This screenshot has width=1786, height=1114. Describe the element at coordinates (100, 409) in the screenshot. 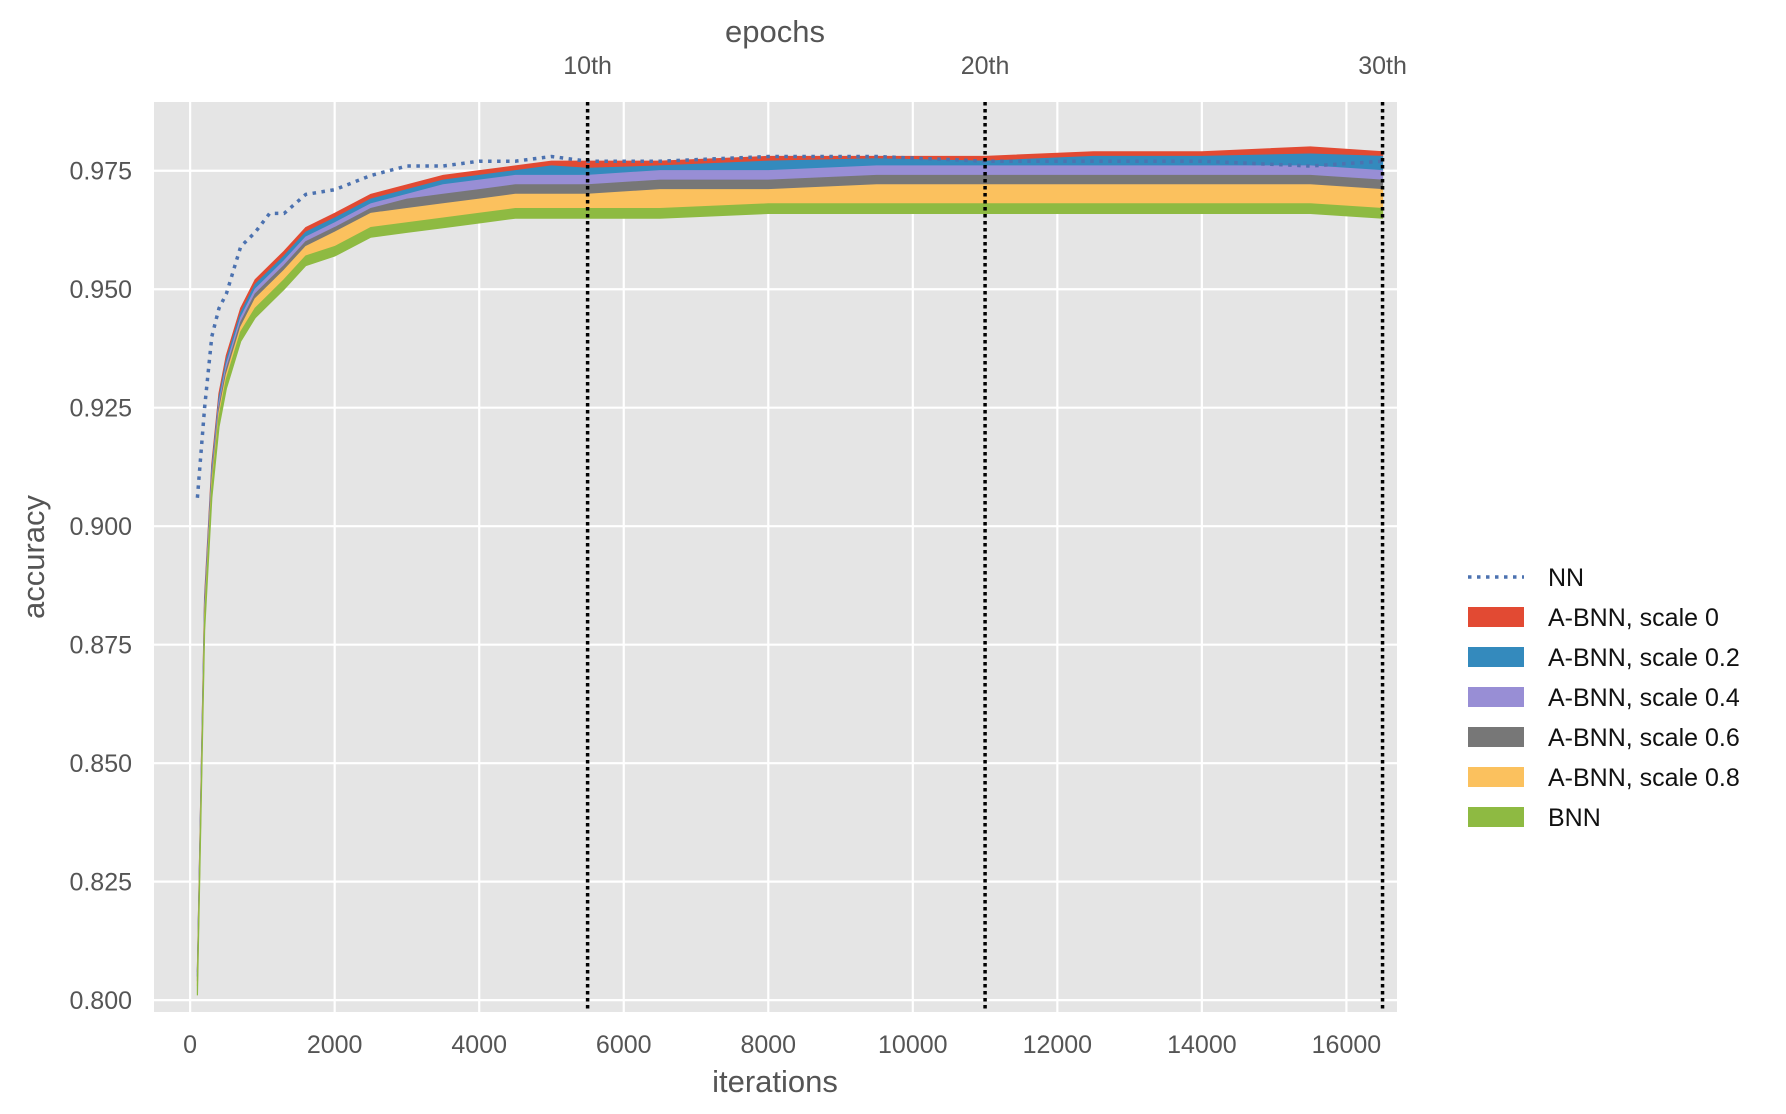

I see `y-tick-label: 0.925` at that location.